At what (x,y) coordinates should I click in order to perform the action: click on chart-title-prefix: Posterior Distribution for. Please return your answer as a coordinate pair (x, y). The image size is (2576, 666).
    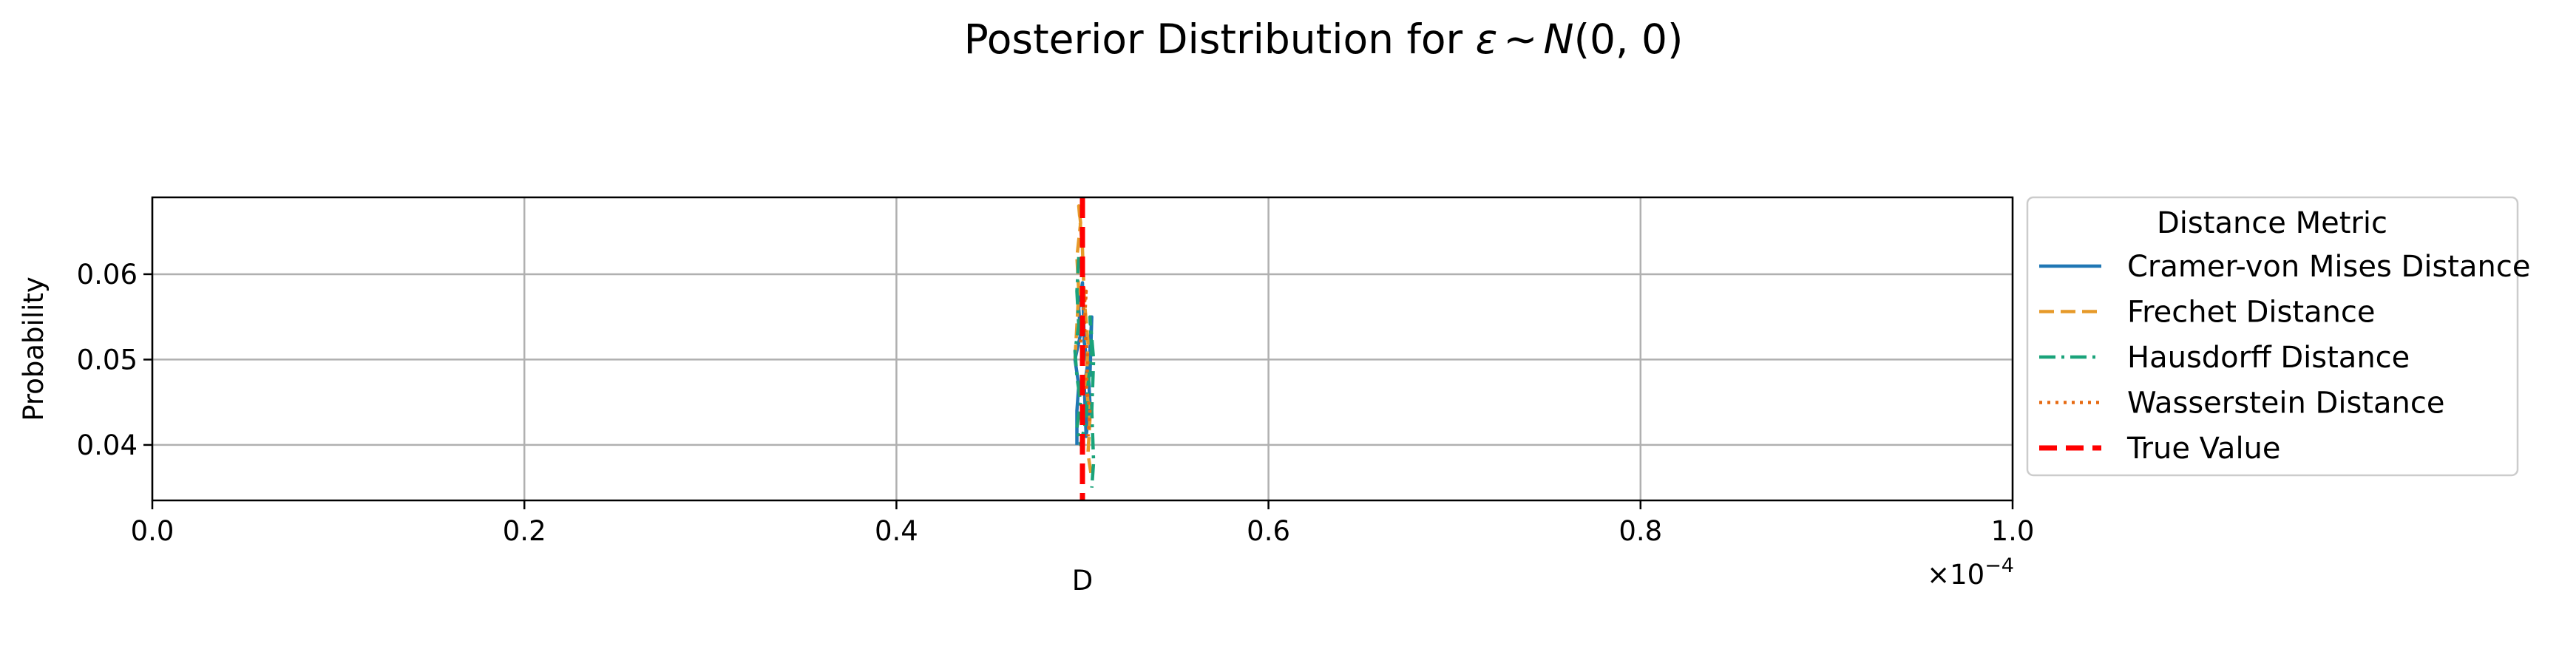
    Looking at the image, I should click on (1220, 39).